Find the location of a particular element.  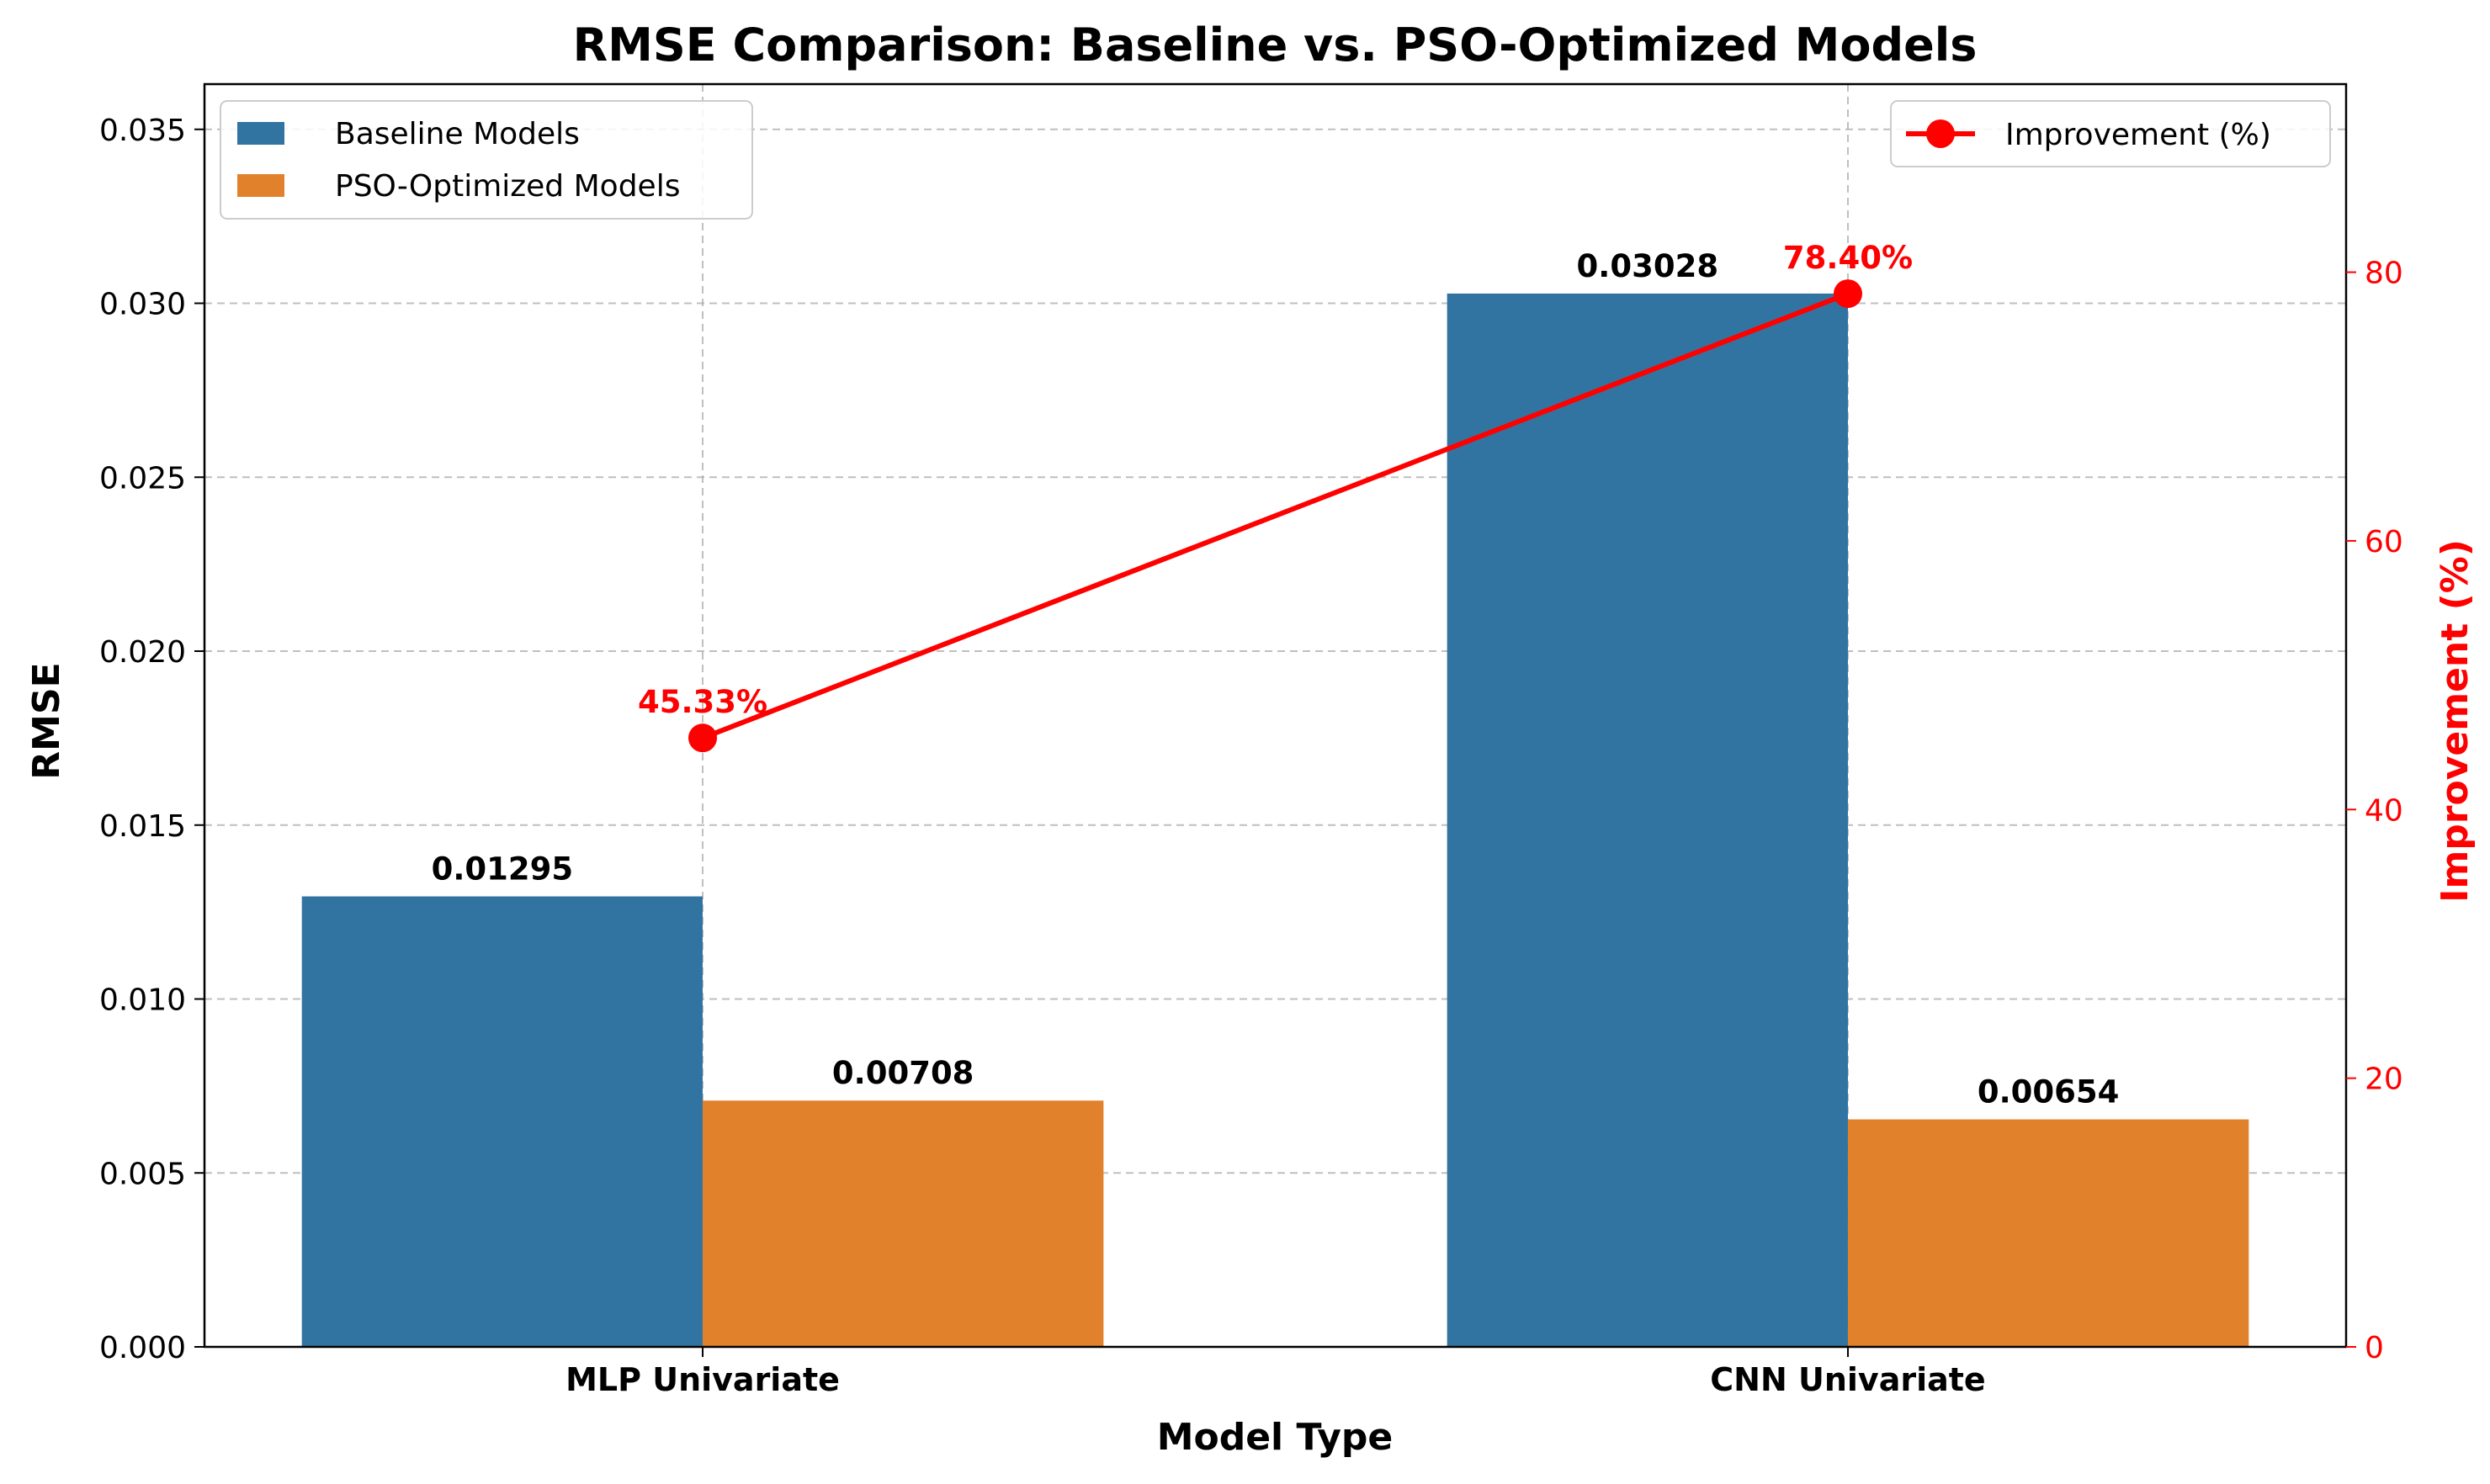

y2-tick-label: 20 is located at coordinates (2384, 1080).